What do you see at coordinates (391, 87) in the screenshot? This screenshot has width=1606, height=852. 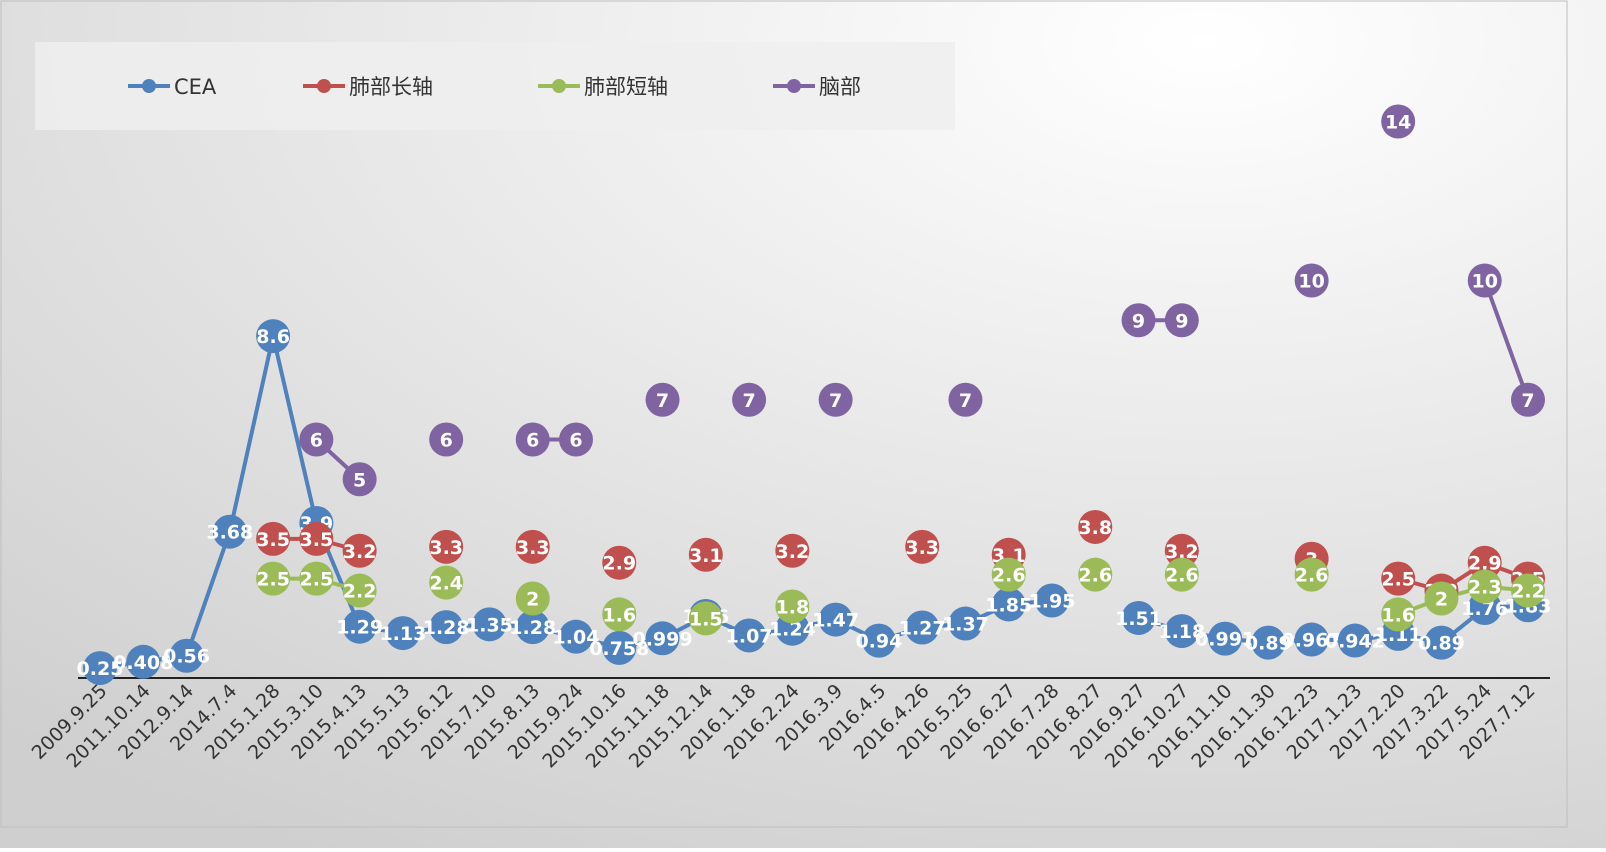 I see `legend-label-1: 肺部长轴` at bounding box center [391, 87].